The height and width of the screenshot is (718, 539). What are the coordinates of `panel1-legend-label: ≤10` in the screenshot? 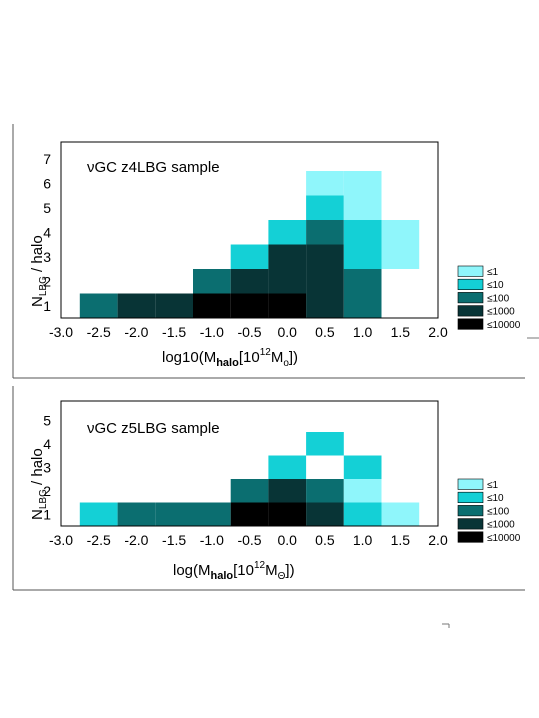 It's located at (495, 285).